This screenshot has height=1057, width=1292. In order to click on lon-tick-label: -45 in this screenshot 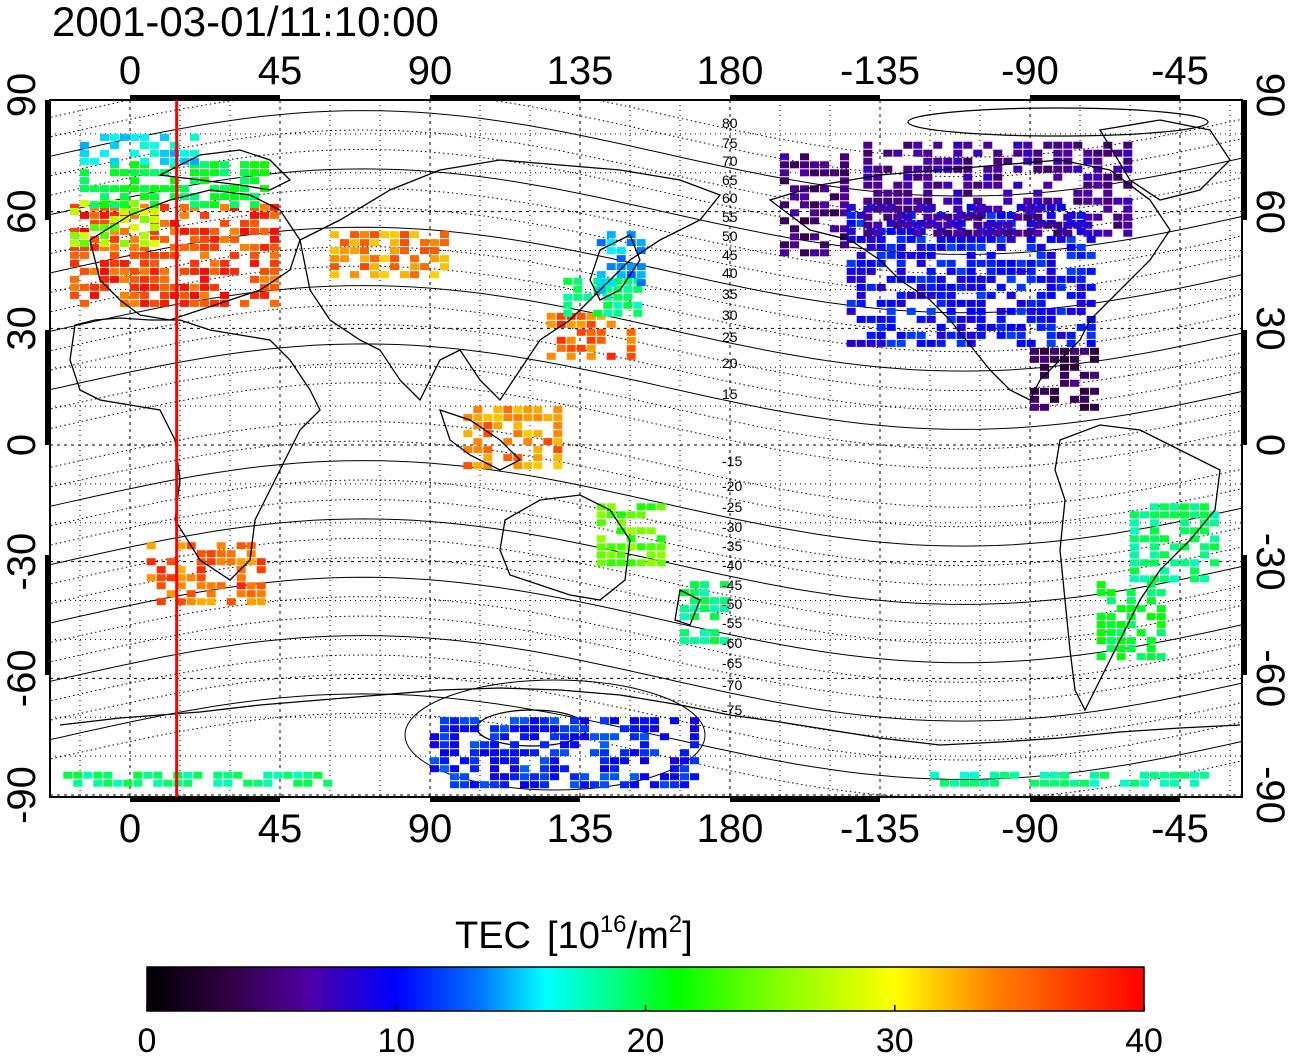, I will do `click(1180, 829)`.